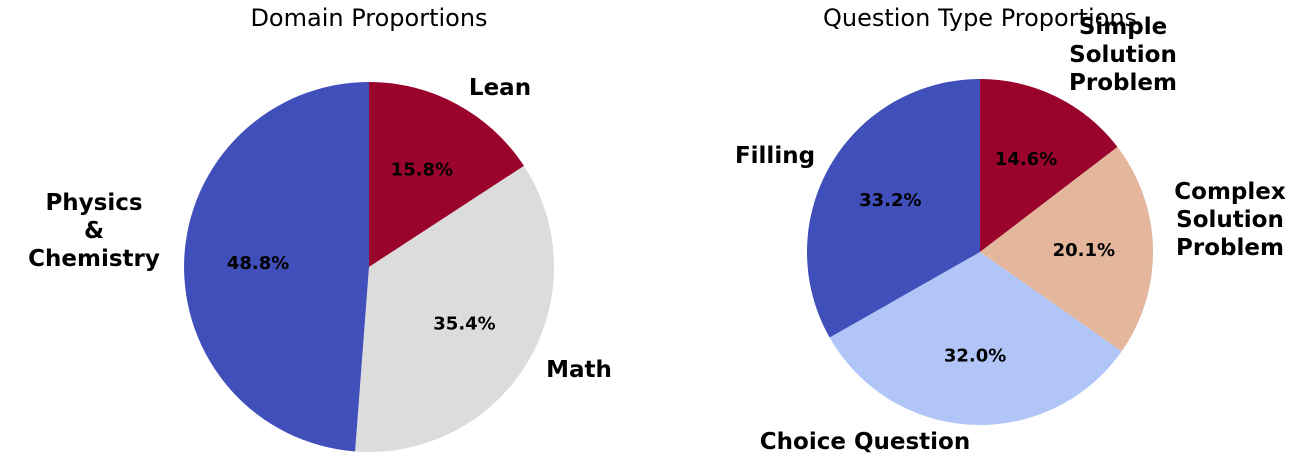  Describe the element at coordinates (1084, 250) in the screenshot. I see `slice-percent-label: 20.1%` at that location.